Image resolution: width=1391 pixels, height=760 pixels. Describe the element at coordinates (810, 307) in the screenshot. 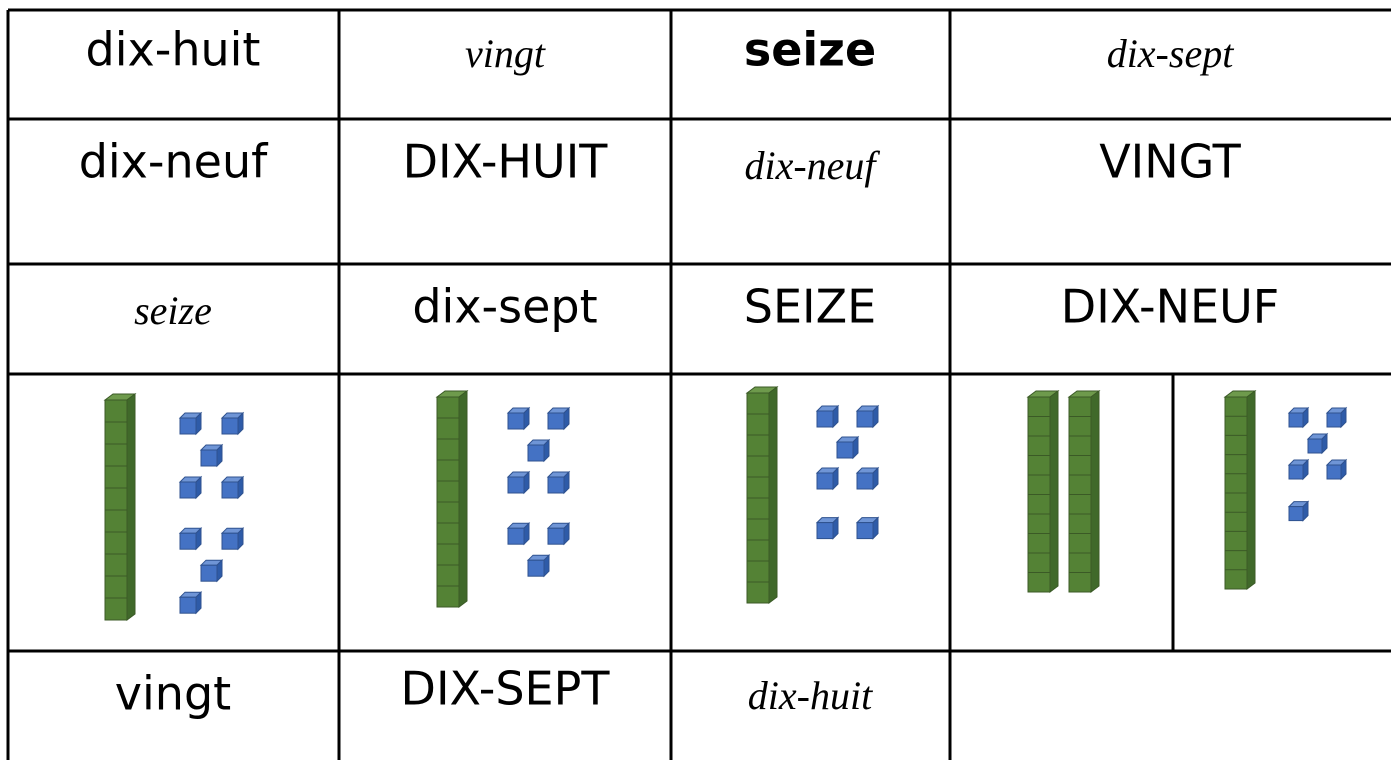

I see `cell-text: SEIZE` at that location.